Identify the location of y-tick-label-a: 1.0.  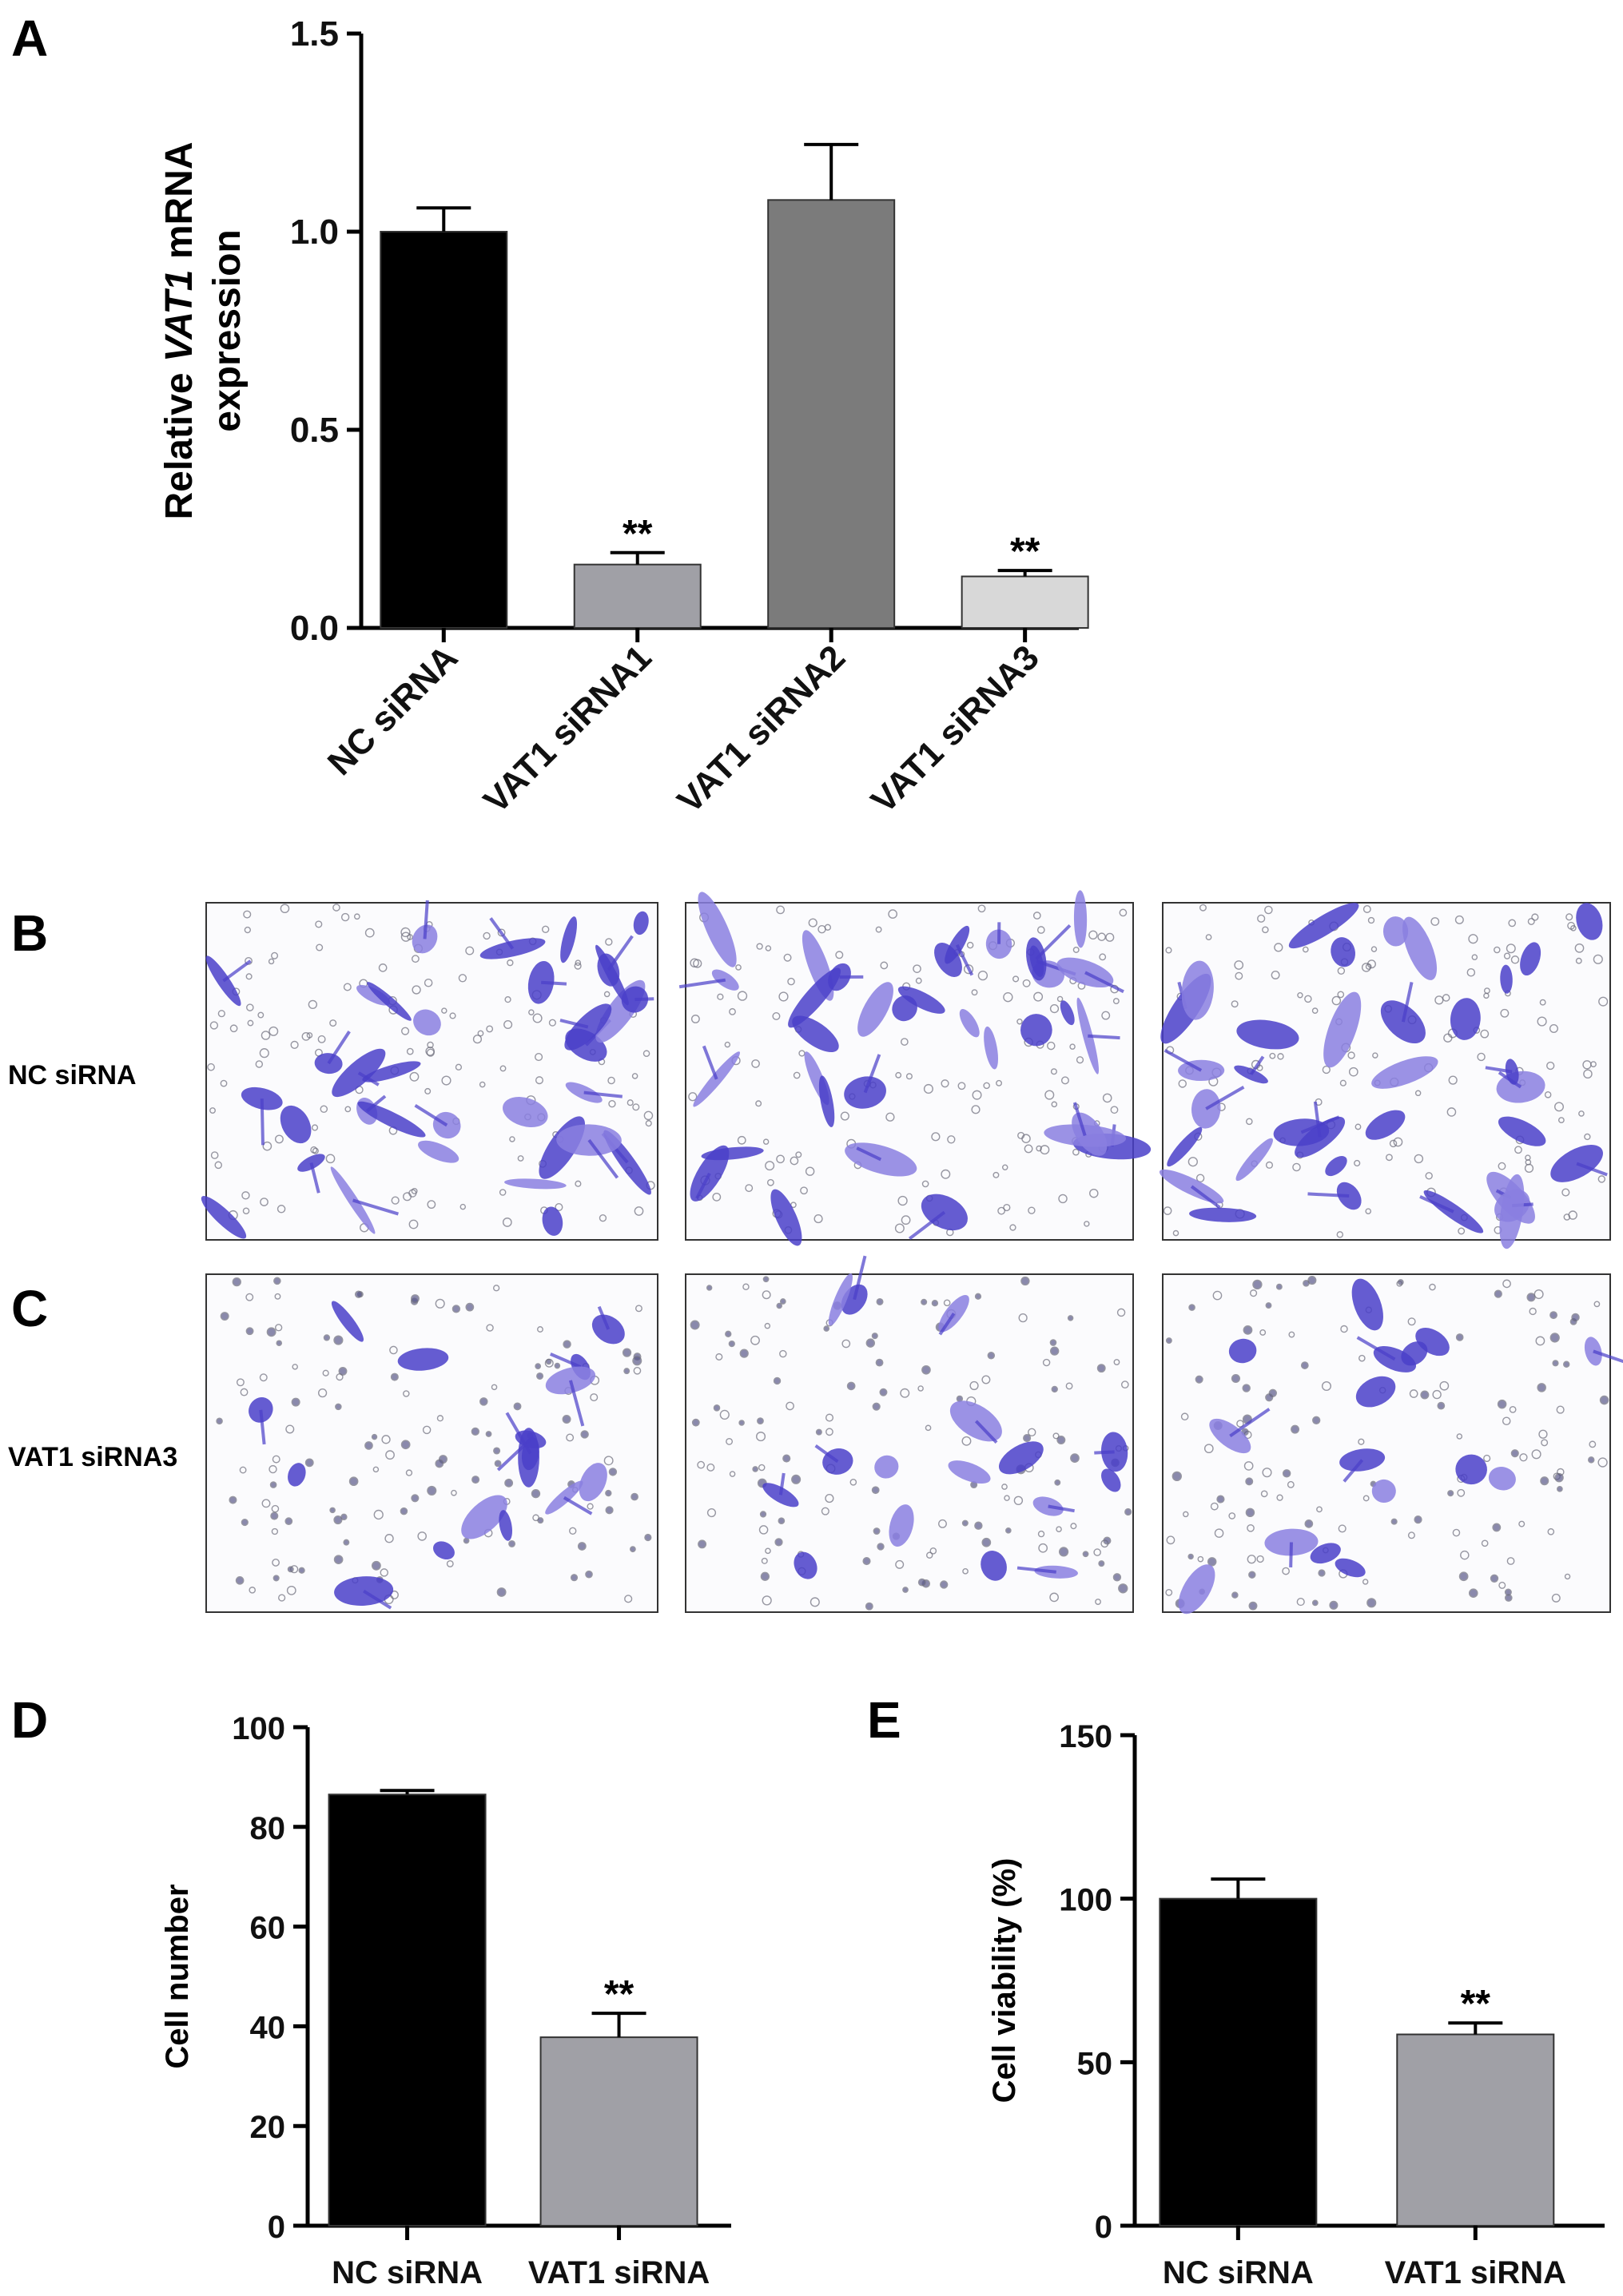
(315, 232).